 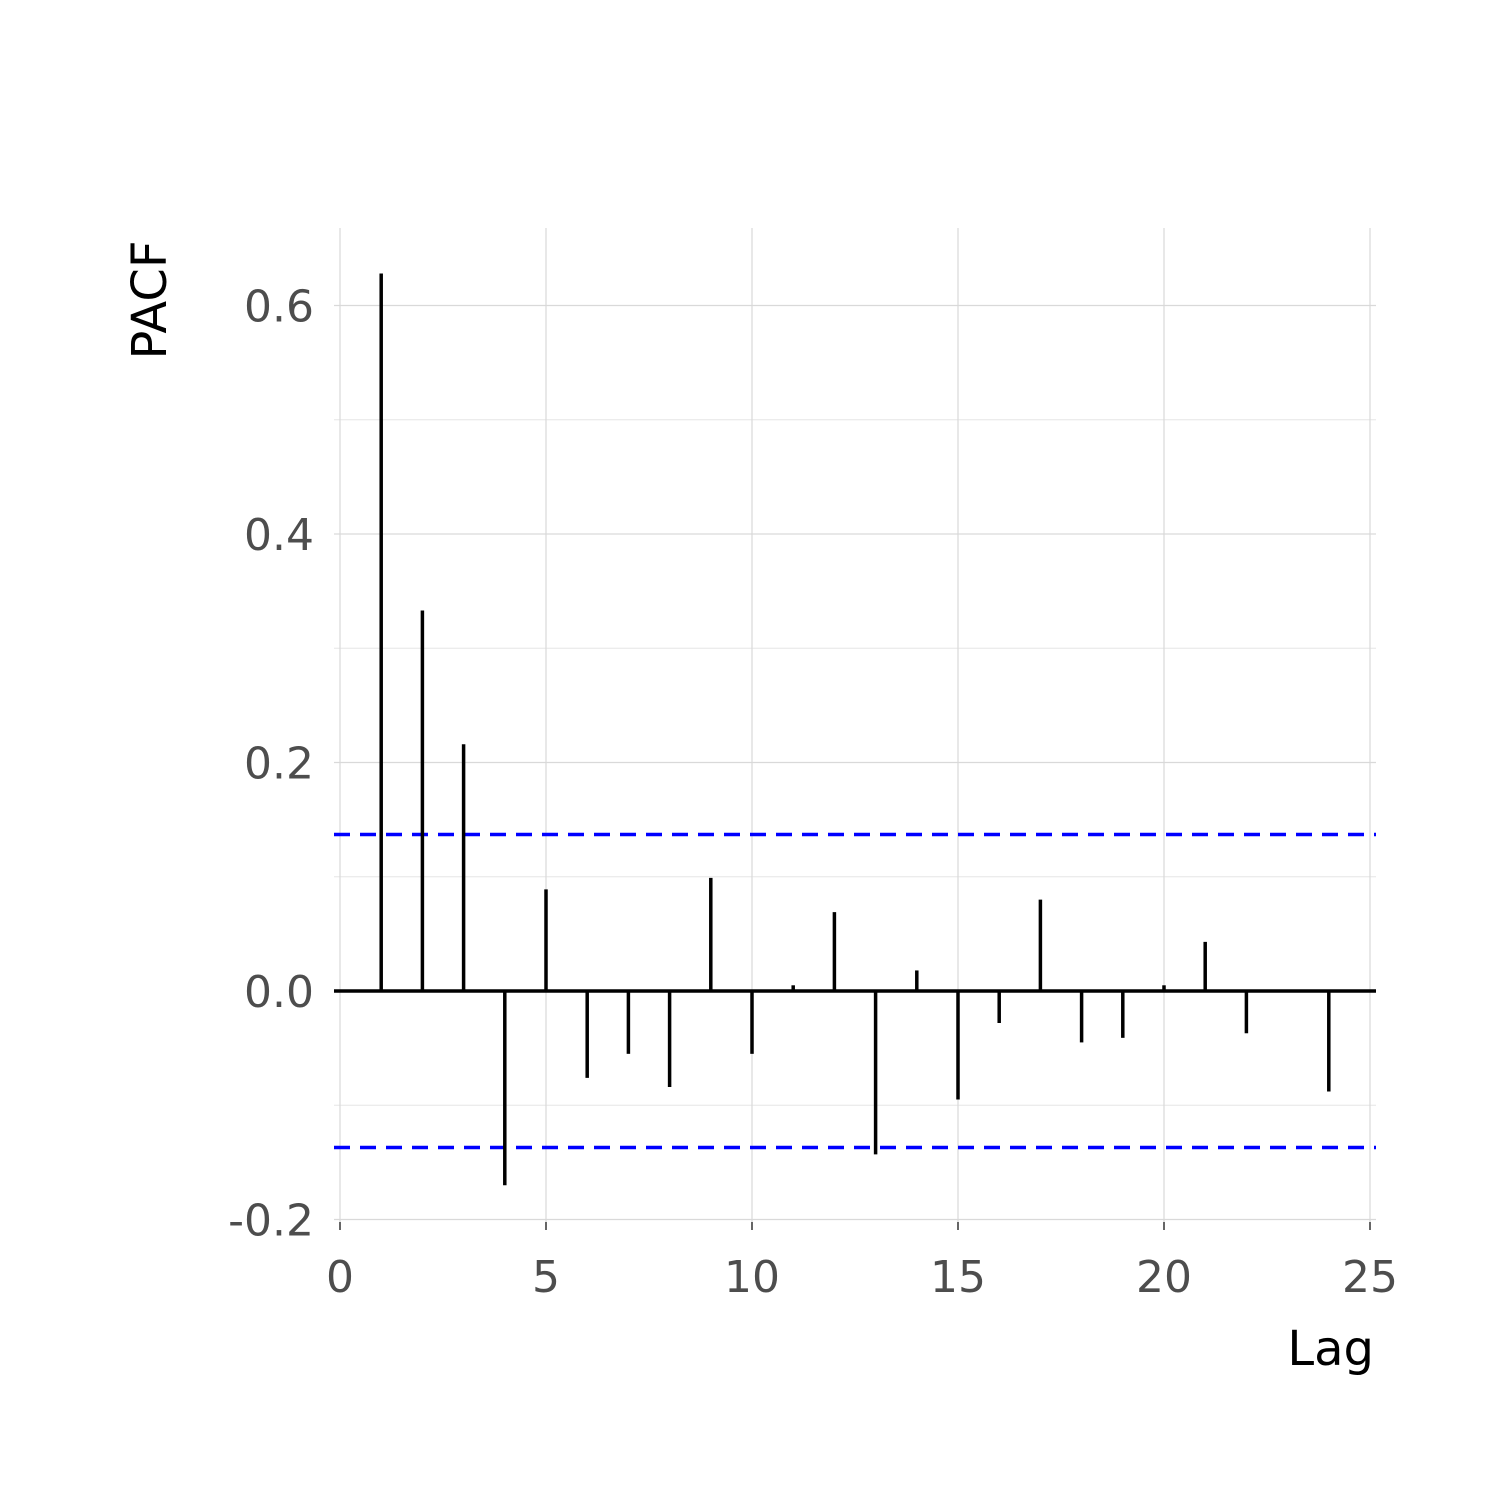 What do you see at coordinates (862, 1262) in the screenshot?
I see `x-axis-ticks: 0 5 10 15 20 25` at bounding box center [862, 1262].